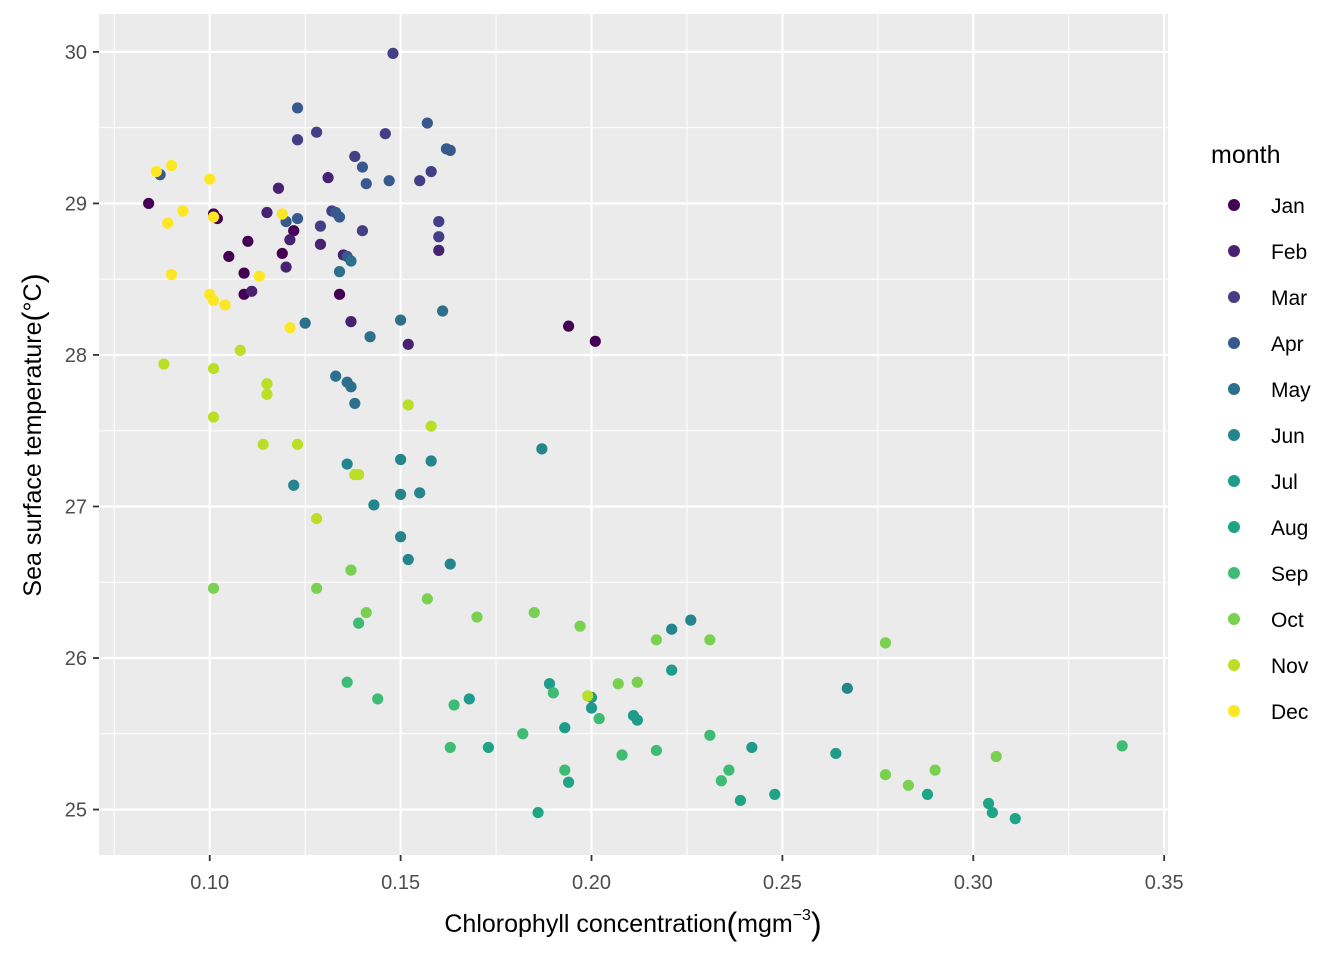  Describe the element at coordinates (591, 883) in the screenshot. I see `x-tick-label-2: 0.20` at that location.